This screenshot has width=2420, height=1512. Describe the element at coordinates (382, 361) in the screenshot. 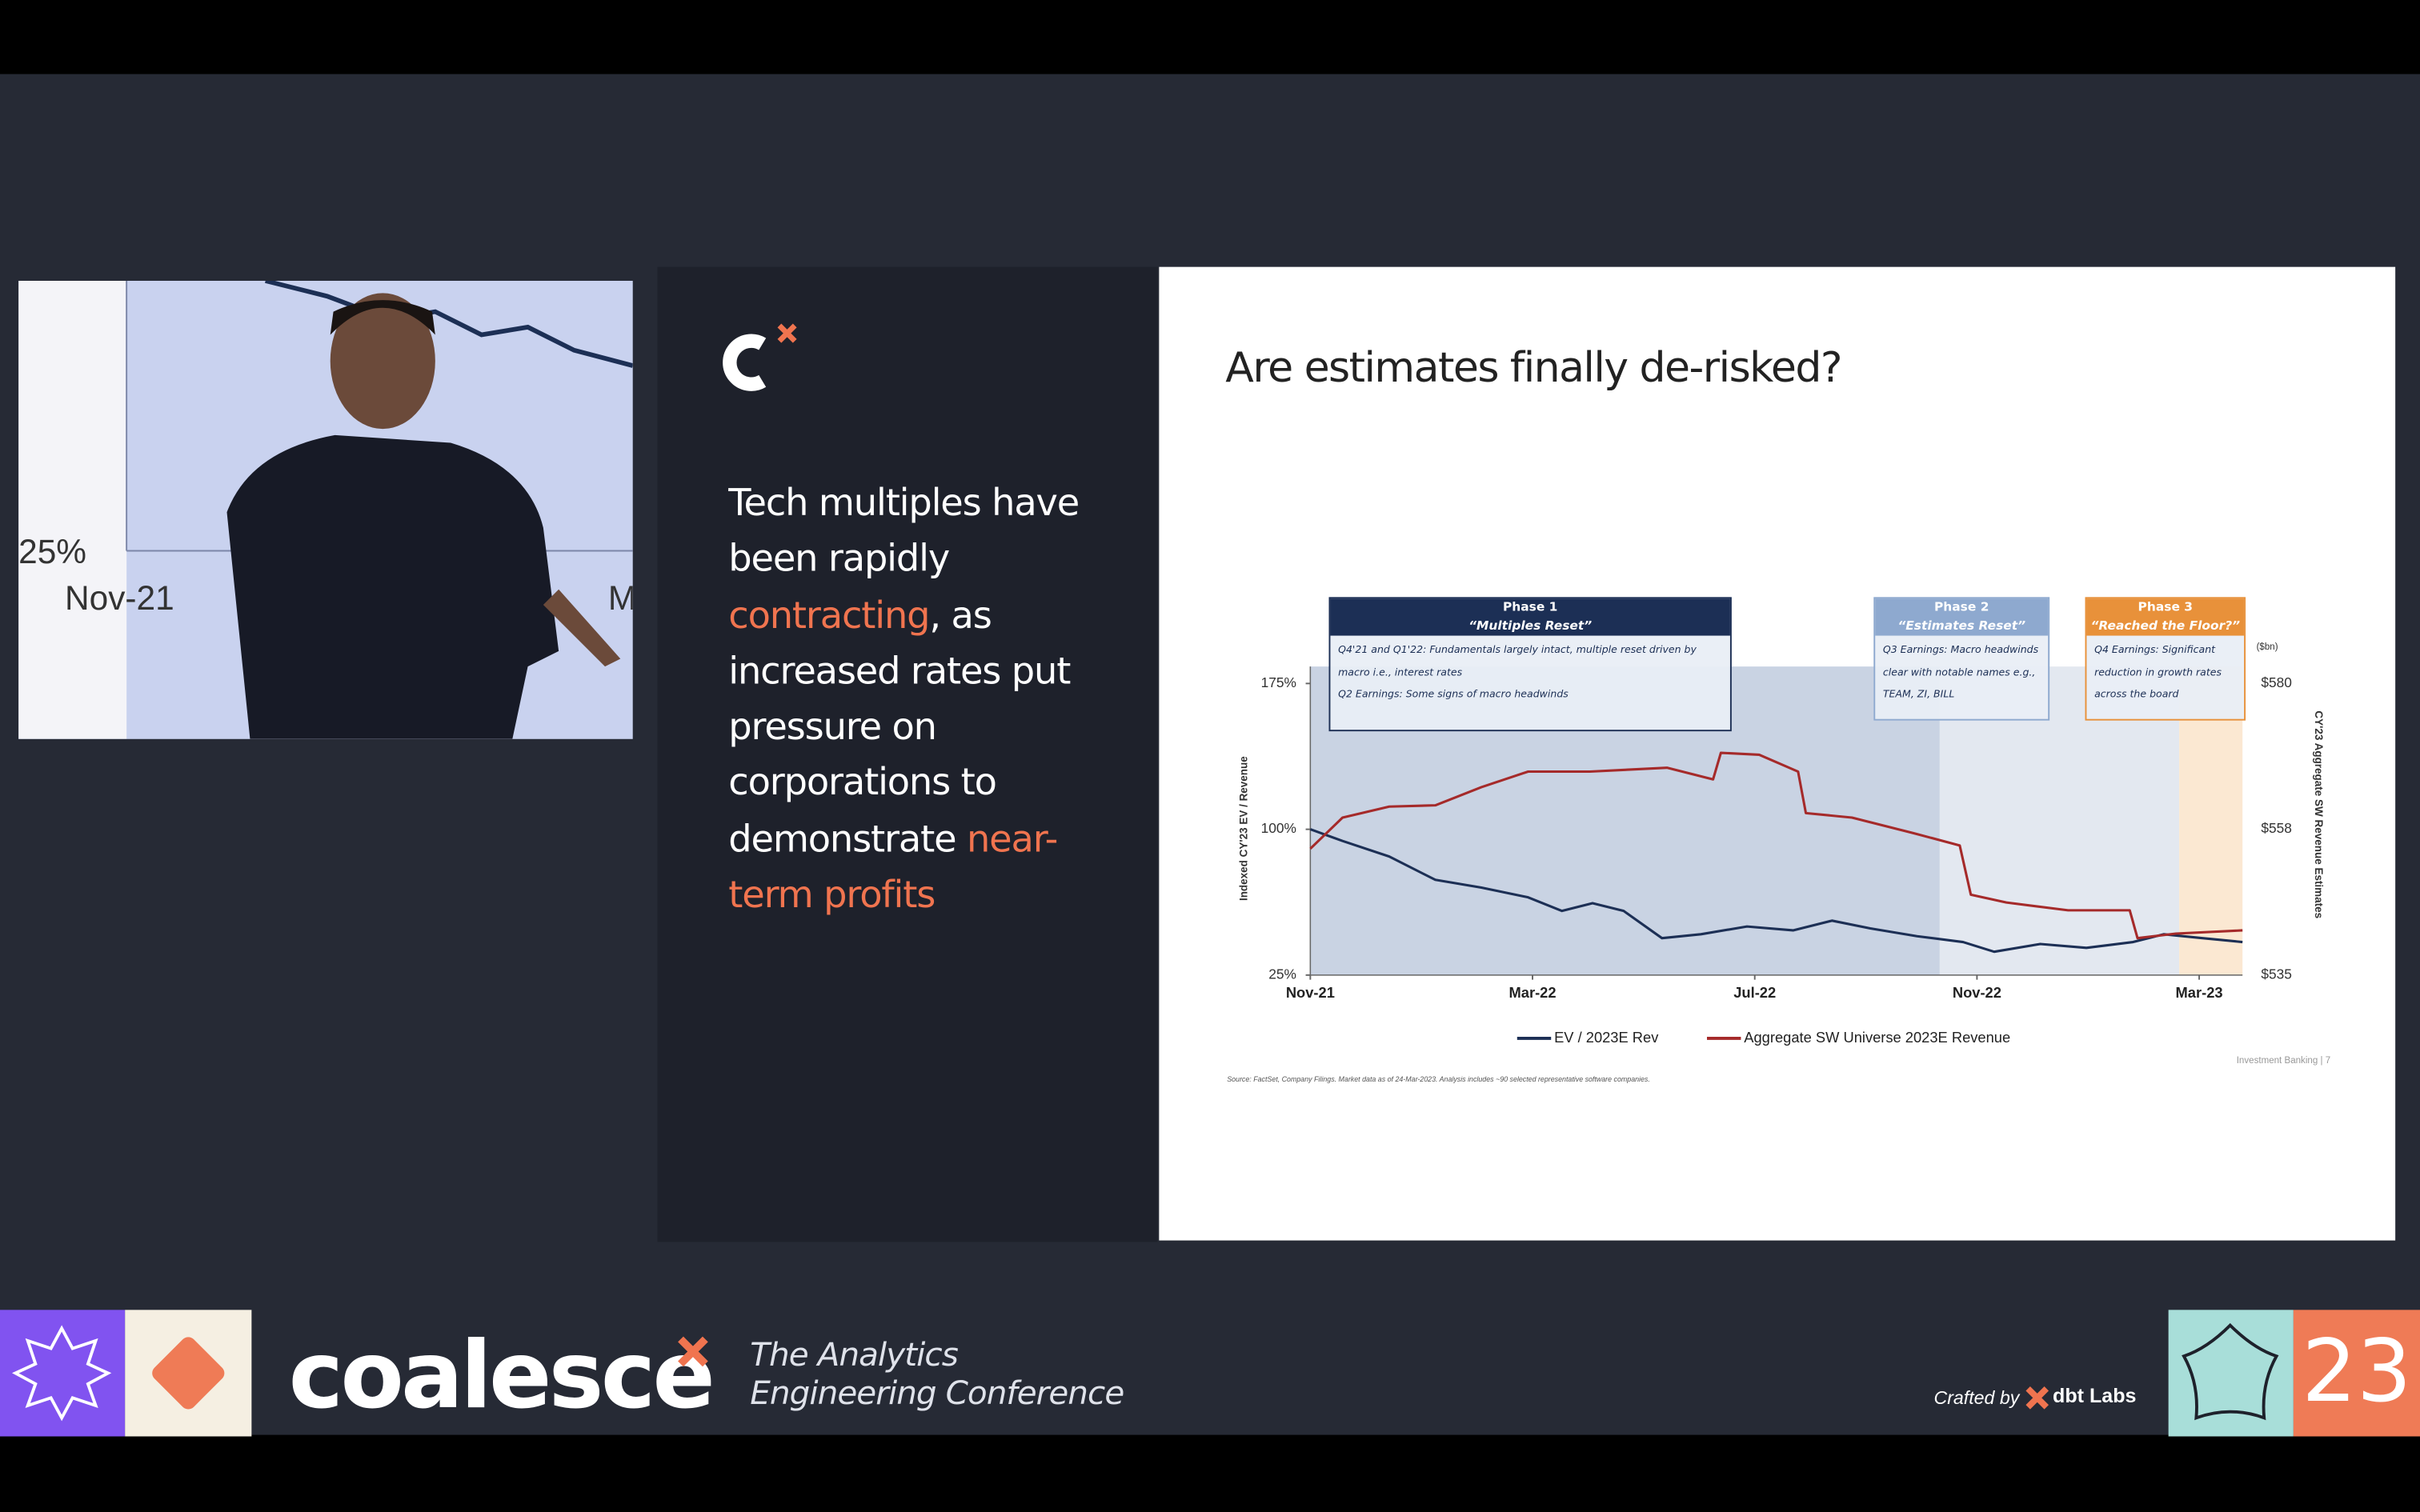

I see `speaker-head` at that location.